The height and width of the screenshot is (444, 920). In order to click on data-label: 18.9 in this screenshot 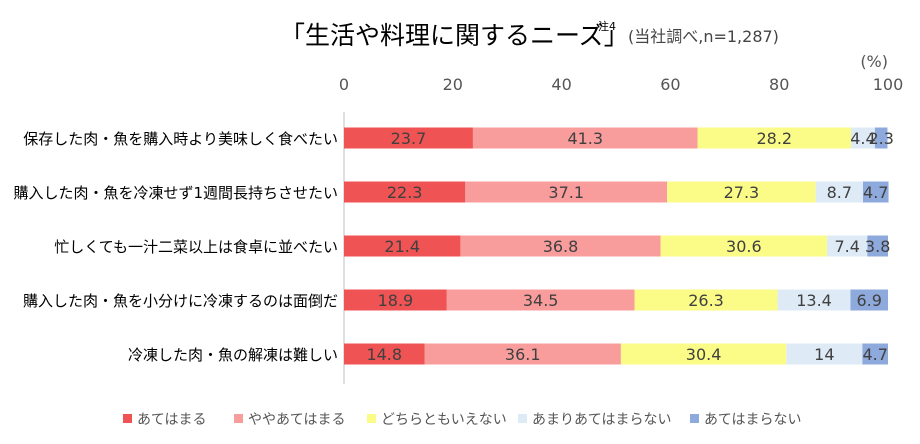, I will do `click(396, 300)`.